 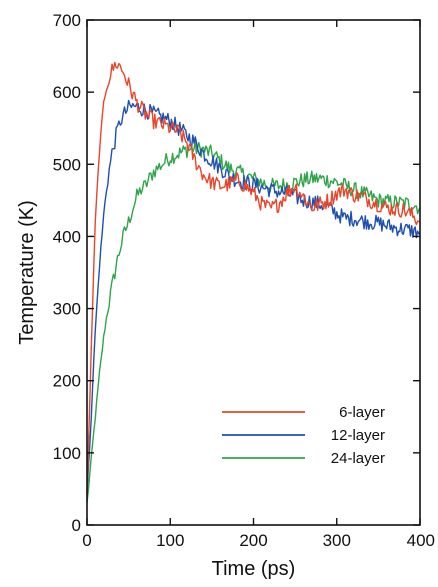 I want to click on y-tick-label: 700, so click(x=67, y=20).